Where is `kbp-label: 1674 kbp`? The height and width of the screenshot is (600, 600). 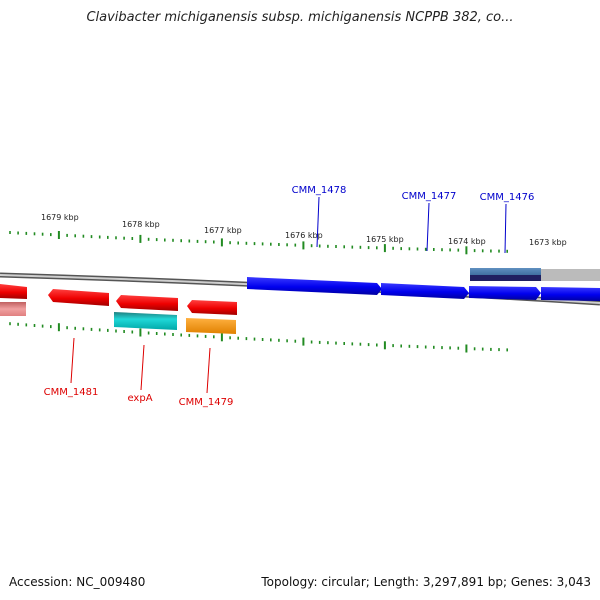
kbp-label: 1674 kbp is located at coordinates (467, 241).